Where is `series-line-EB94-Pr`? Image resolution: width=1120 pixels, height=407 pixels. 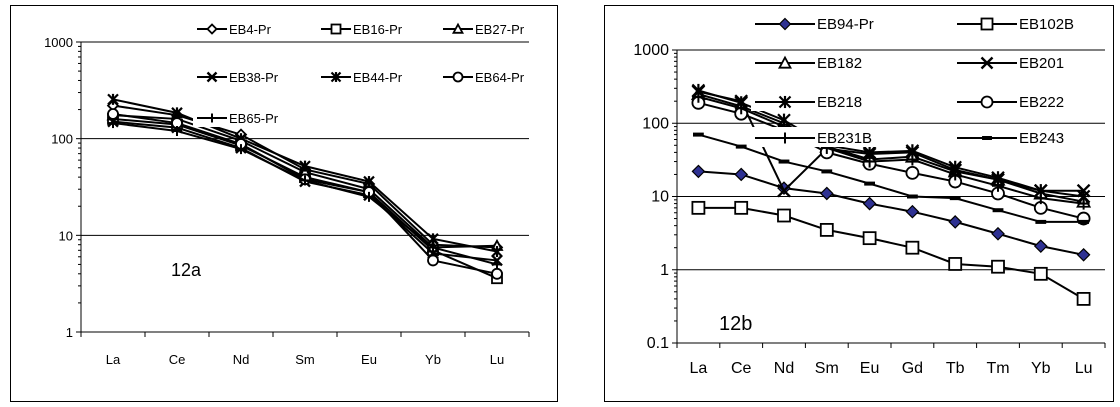 series-line-EB94-Pr is located at coordinates (891, 213).